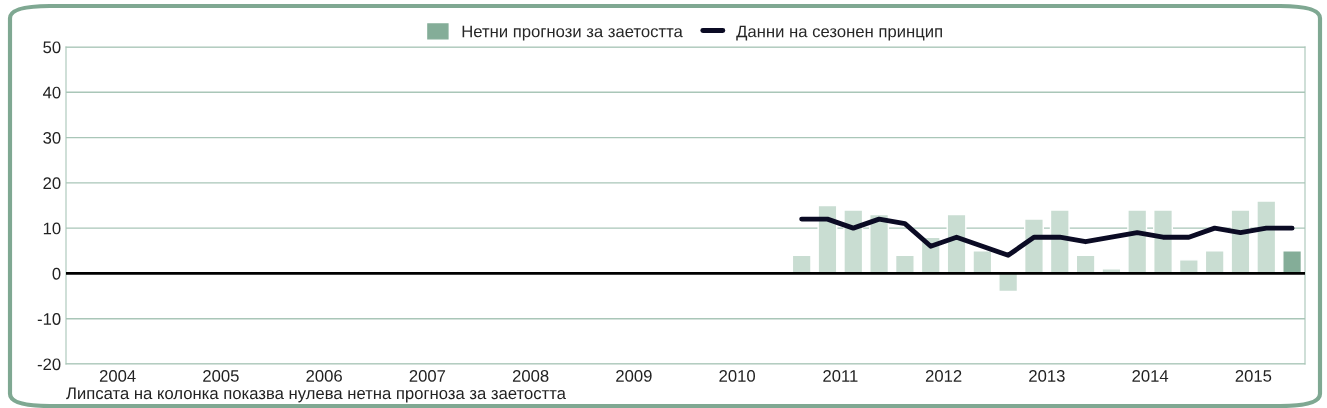  What do you see at coordinates (943, 376) in the screenshot?
I see `x-tick-label: 2012` at bounding box center [943, 376].